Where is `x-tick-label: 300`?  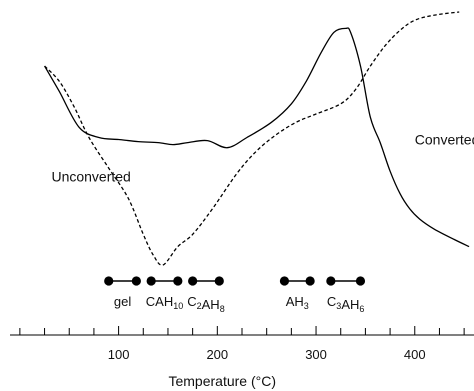 x-tick-label: 300 is located at coordinates (316, 354).